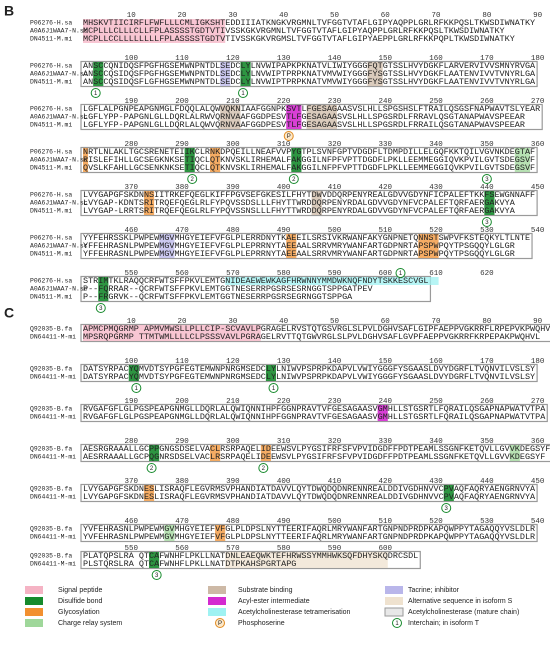 The image size is (550, 657). What do you see at coordinates (261, 623) in the screenshot?
I see `legend-label: Phosphoserine` at bounding box center [261, 623].